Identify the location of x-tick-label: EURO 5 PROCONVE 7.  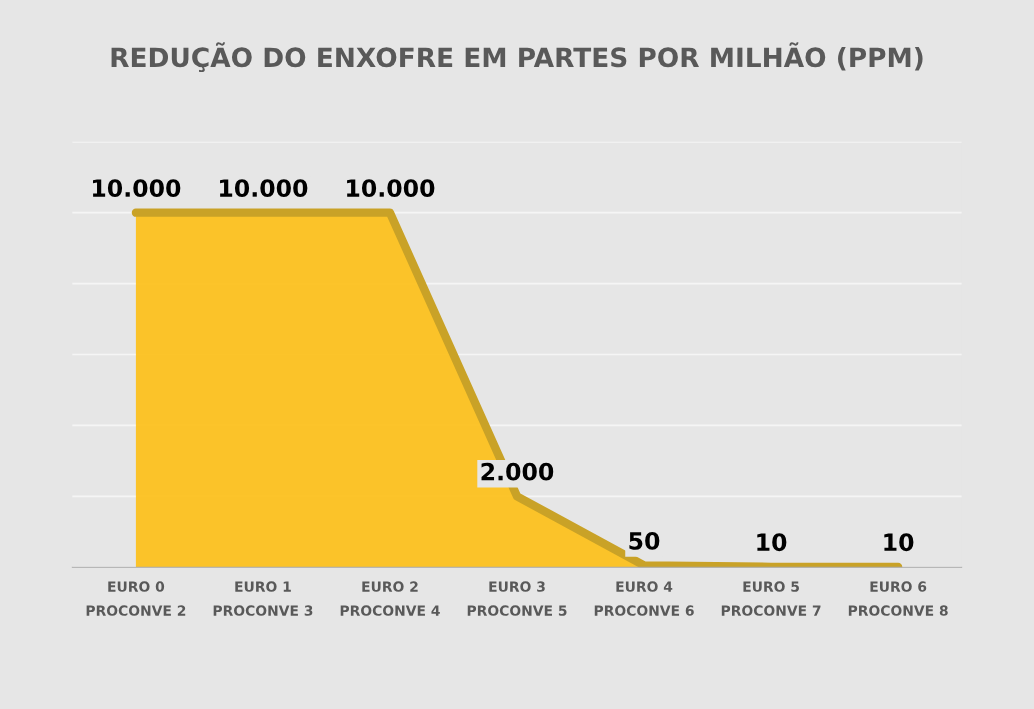
(771, 598).